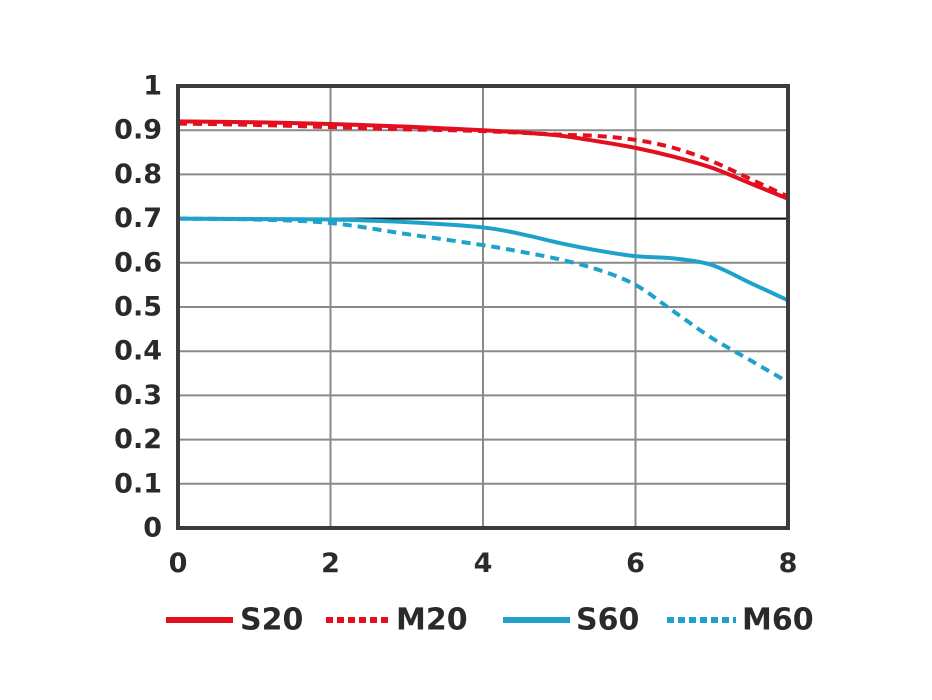 This screenshot has height=700, width=932. I want to click on x-tick-label: 2, so click(330, 563).